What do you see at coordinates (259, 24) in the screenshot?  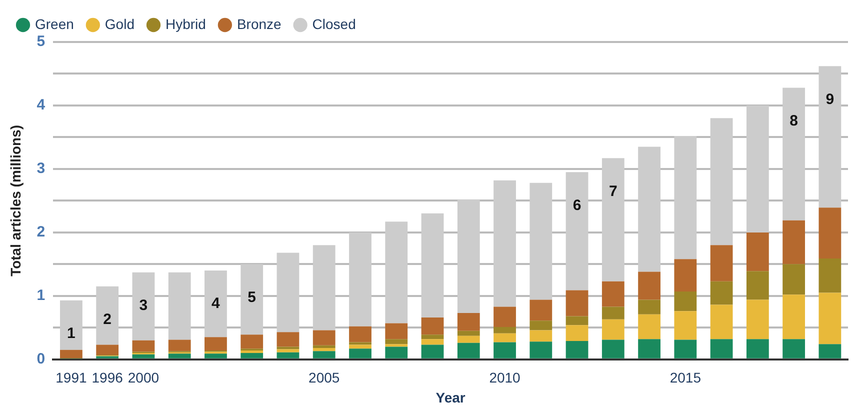 I see `legend-label: Bronze` at bounding box center [259, 24].